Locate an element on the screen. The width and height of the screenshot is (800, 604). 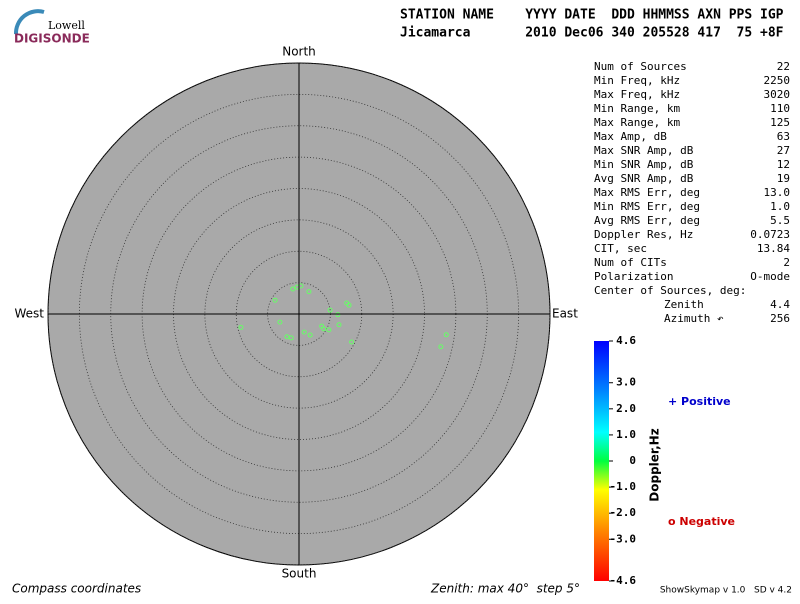
stat-value: 1.0 is located at coordinates (780, 206).